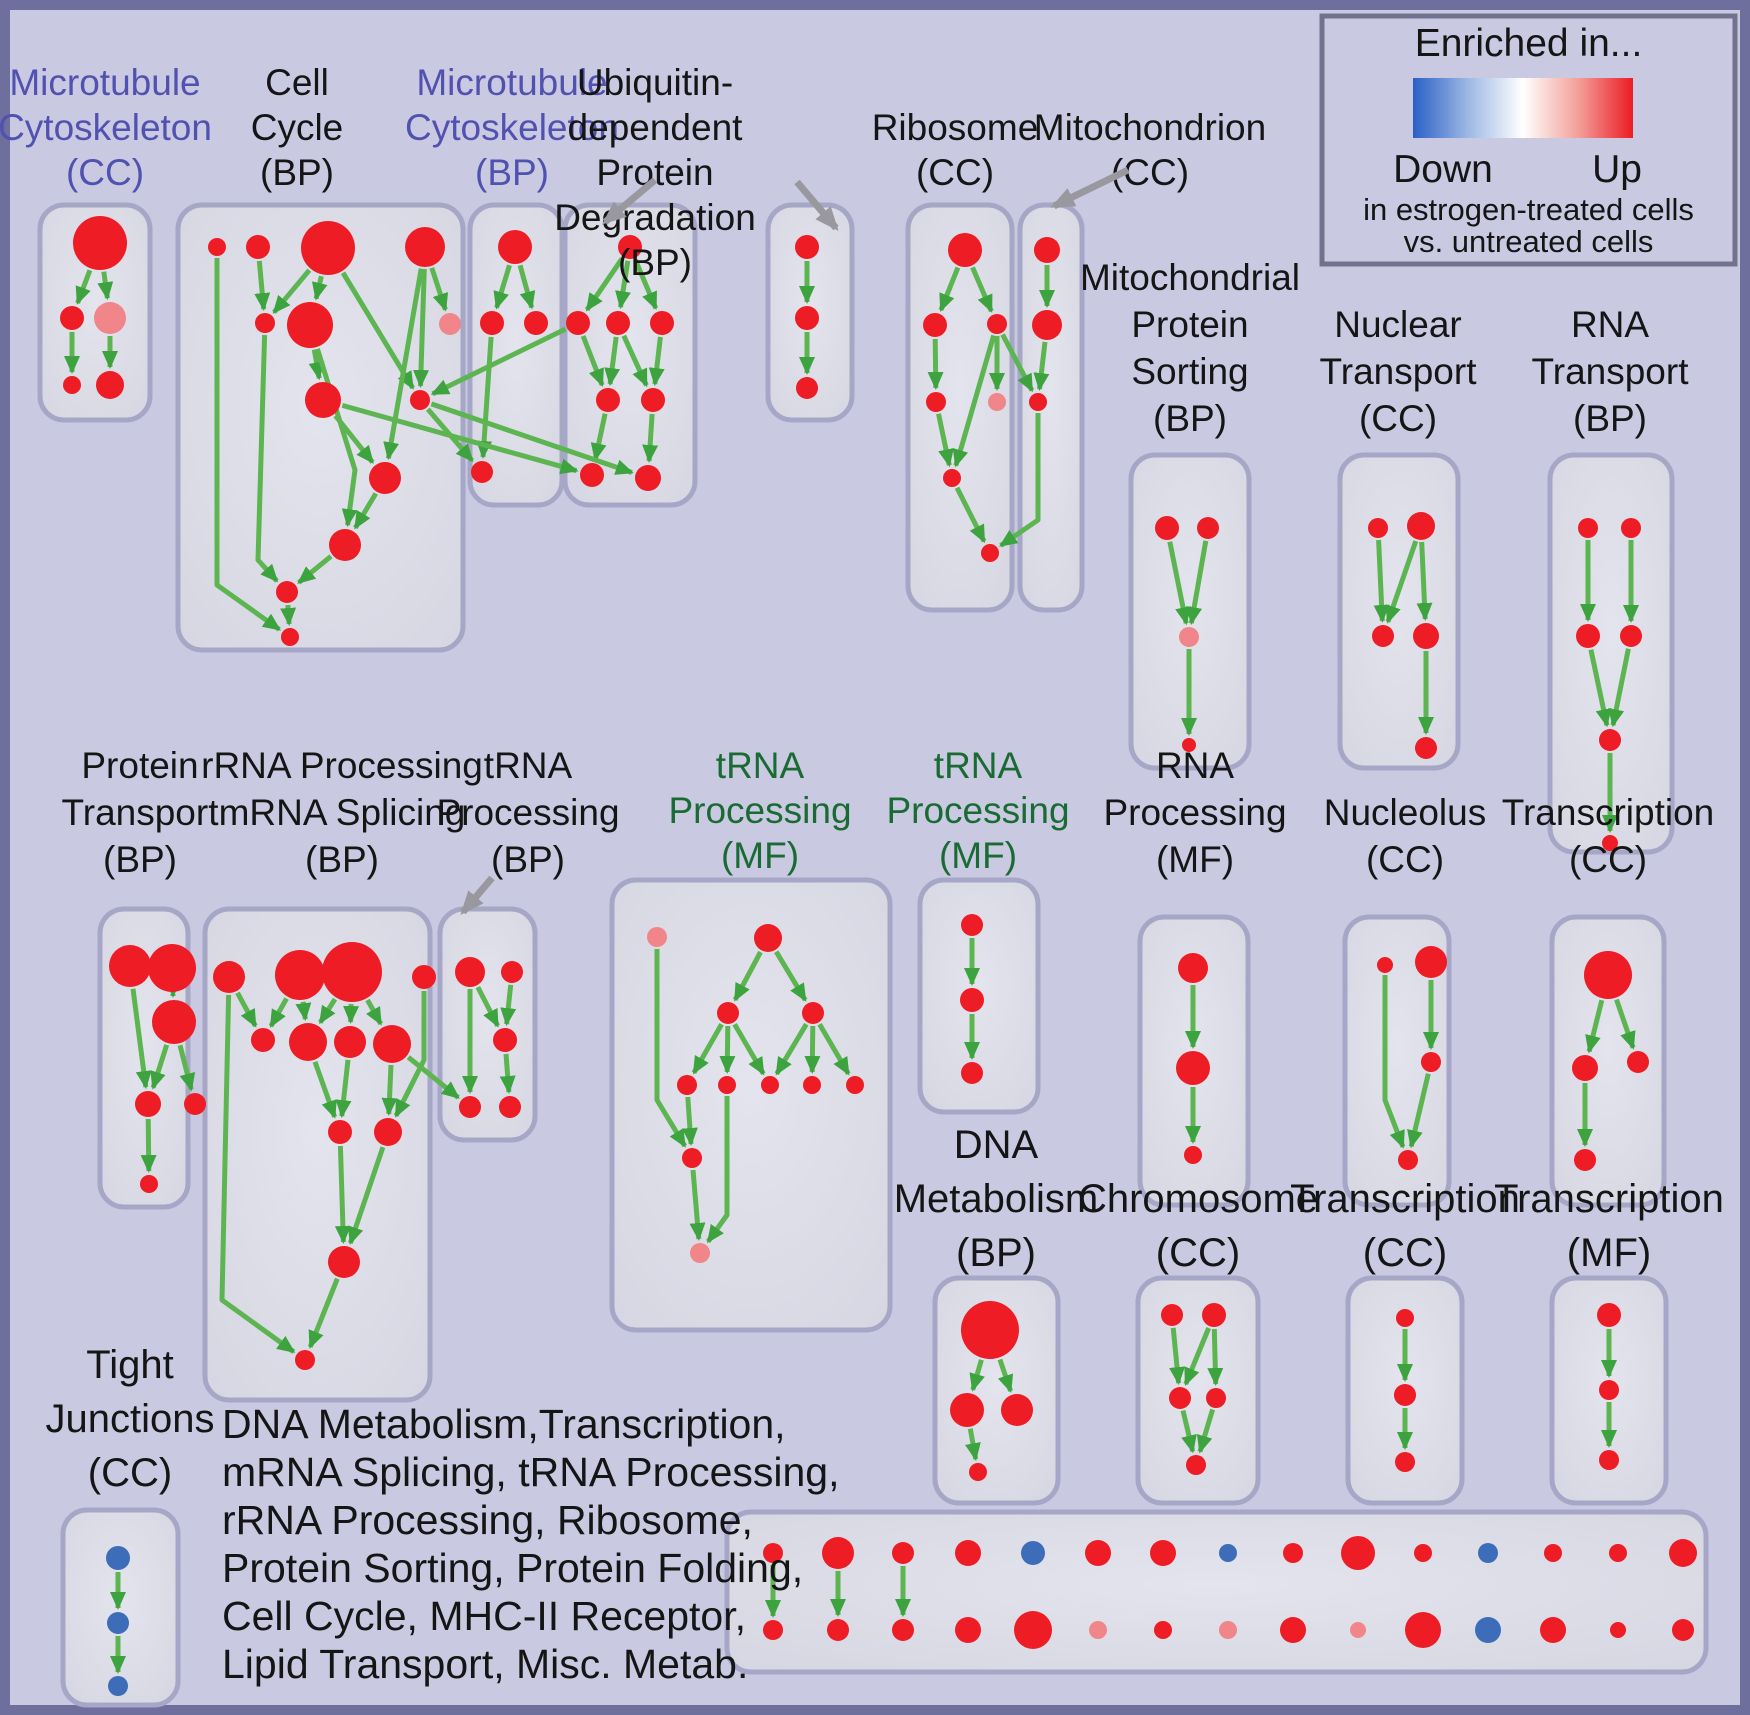 The height and width of the screenshot is (1715, 1750). Describe the element at coordinates (365, 511) in the screenshot. I see `graph-edge-c10-c11` at that location.